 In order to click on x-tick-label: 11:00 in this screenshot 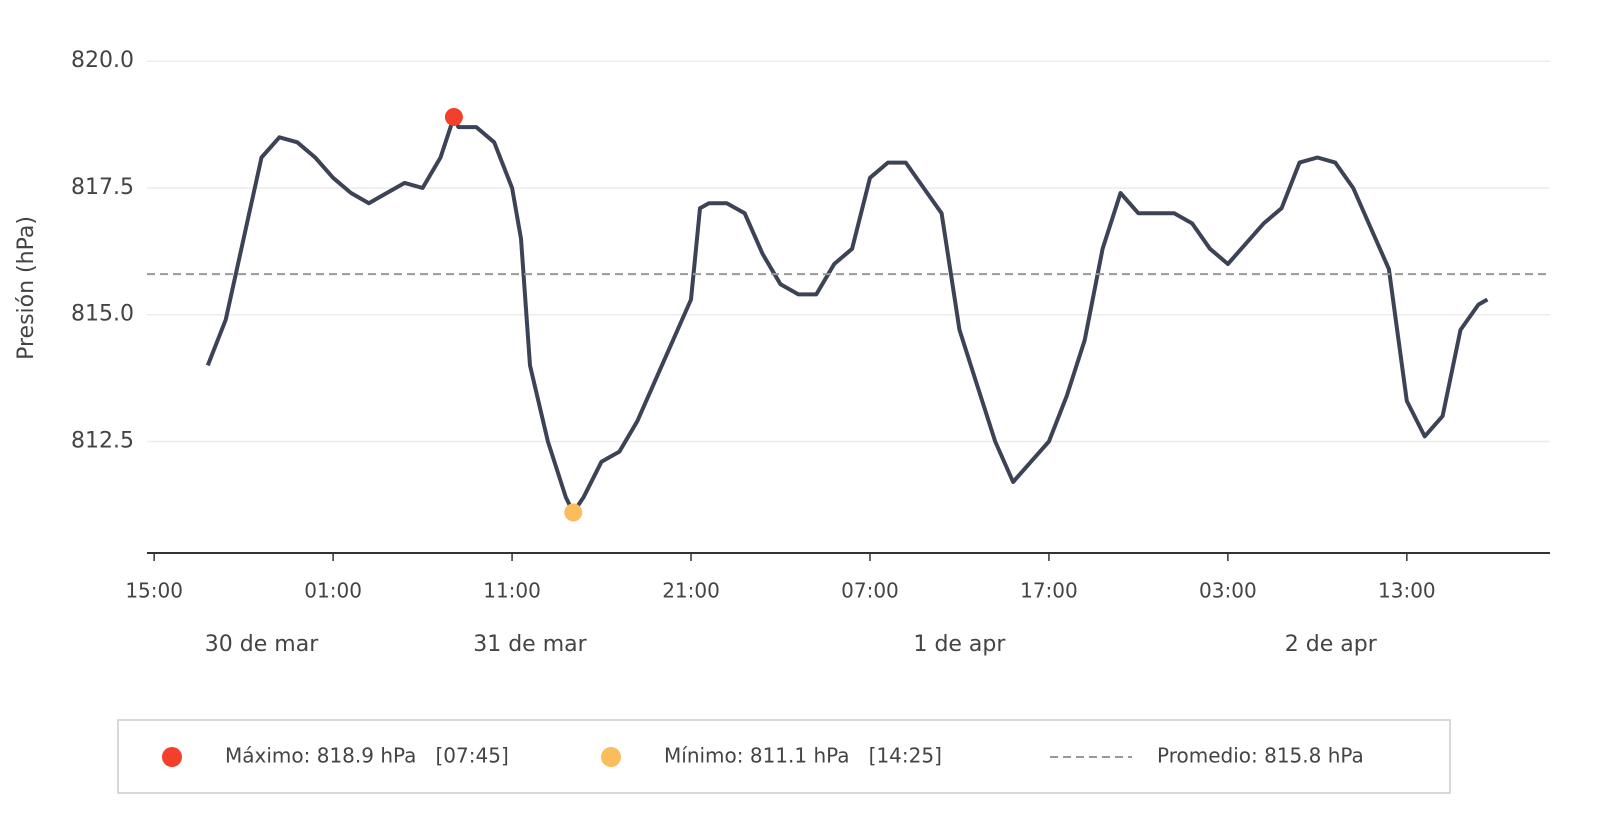, I will do `click(512, 591)`.